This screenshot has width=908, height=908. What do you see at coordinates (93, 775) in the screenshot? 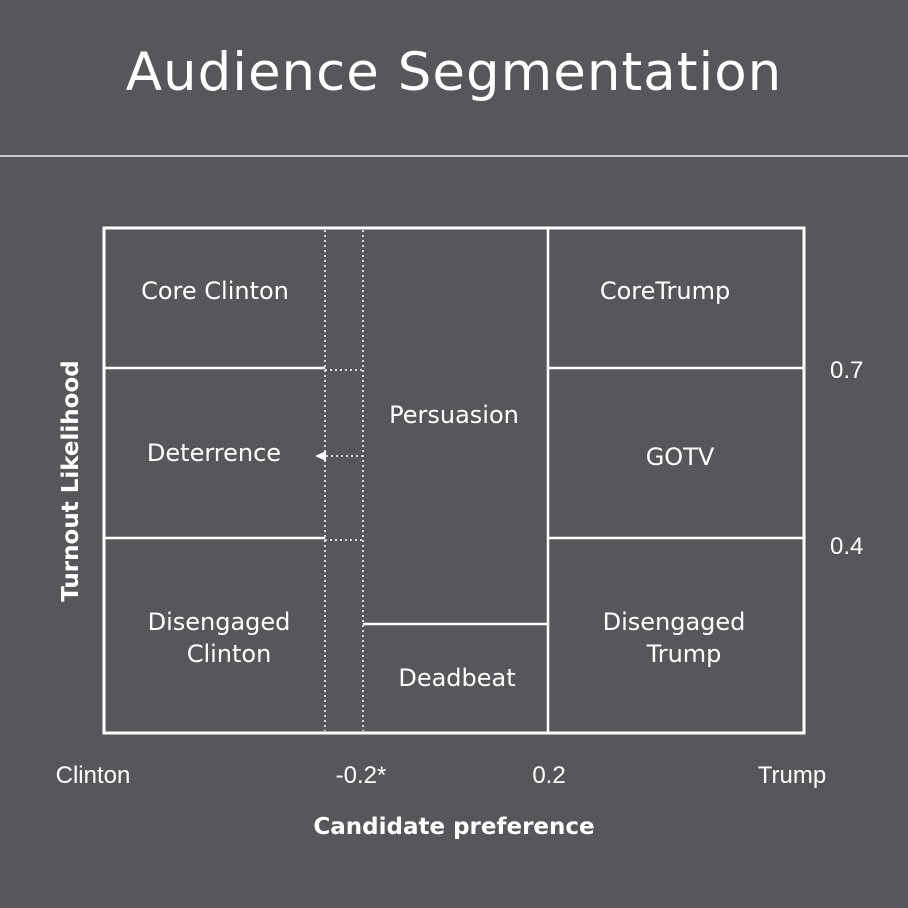
I see `x-tick-label: Clinton` at bounding box center [93, 775].